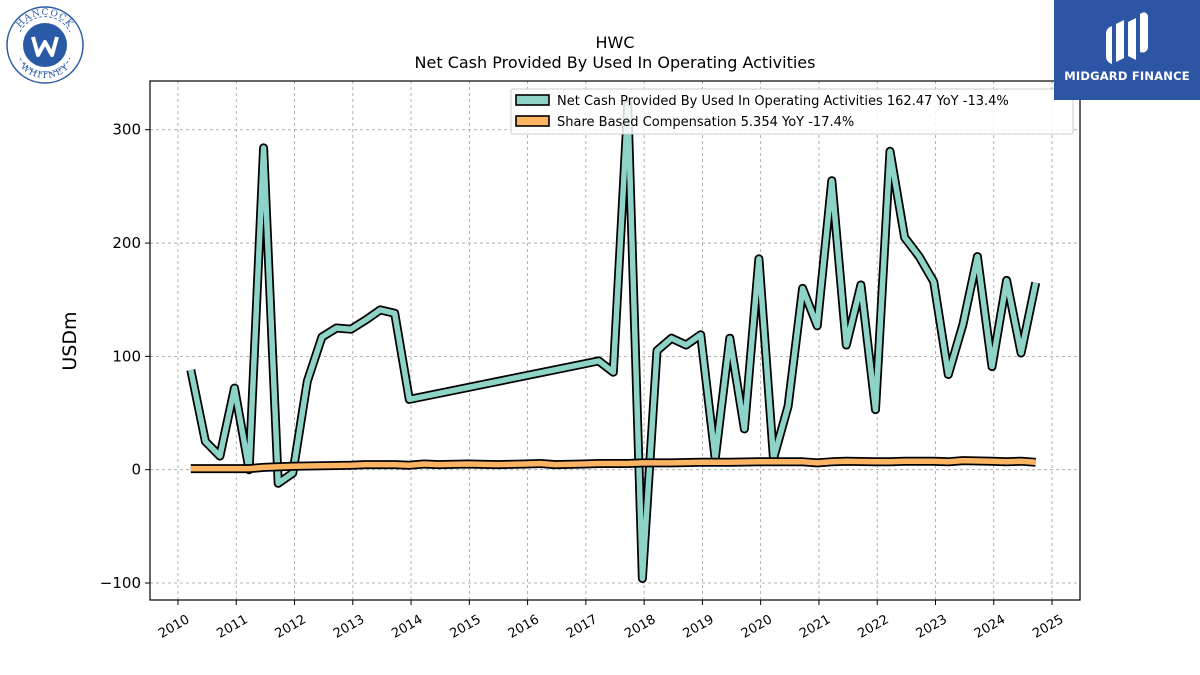 Image resolution: width=1200 pixels, height=675 pixels. I want to click on series-share-comp-line, so click(613, 464).